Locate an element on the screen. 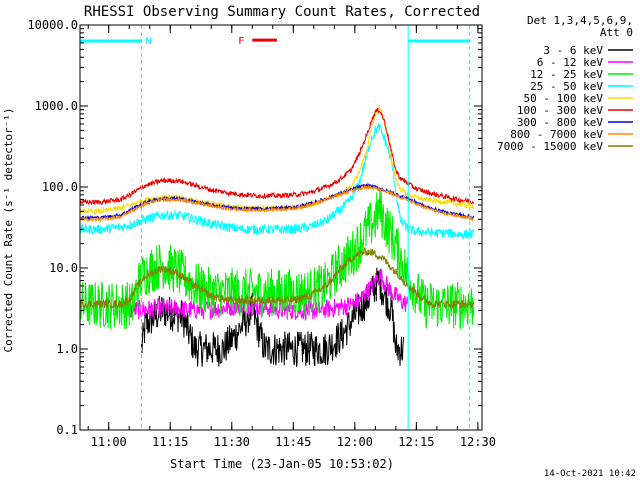 The height and width of the screenshot is (484, 640). legend-header-detectors: Det 1,3,4,5,6,9, is located at coordinates (580, 20).